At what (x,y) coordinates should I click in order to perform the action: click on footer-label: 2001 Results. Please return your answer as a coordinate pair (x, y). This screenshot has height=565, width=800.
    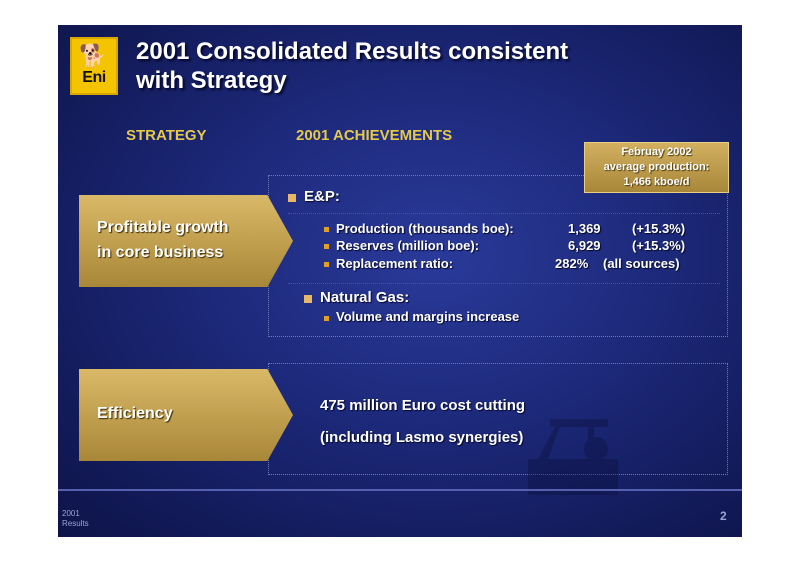
    Looking at the image, I should click on (75, 519).